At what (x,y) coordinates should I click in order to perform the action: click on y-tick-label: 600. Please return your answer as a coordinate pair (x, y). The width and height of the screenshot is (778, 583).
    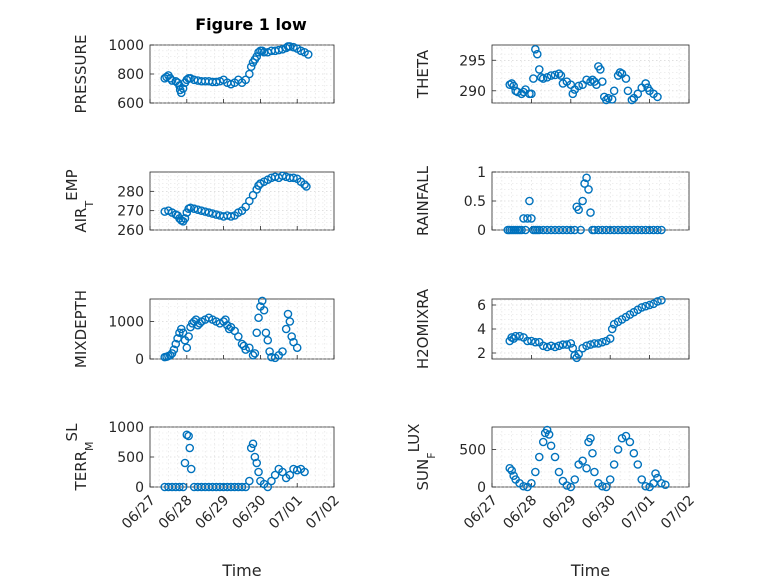
    Looking at the image, I should click on (130, 104).